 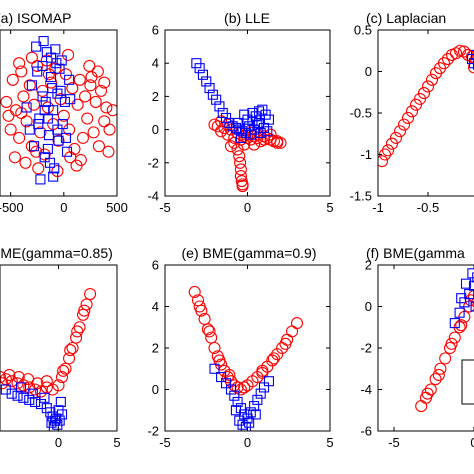 What do you see at coordinates (155, 389) in the screenshot?
I see `panel-e-y-tick-label: 0` at bounding box center [155, 389].